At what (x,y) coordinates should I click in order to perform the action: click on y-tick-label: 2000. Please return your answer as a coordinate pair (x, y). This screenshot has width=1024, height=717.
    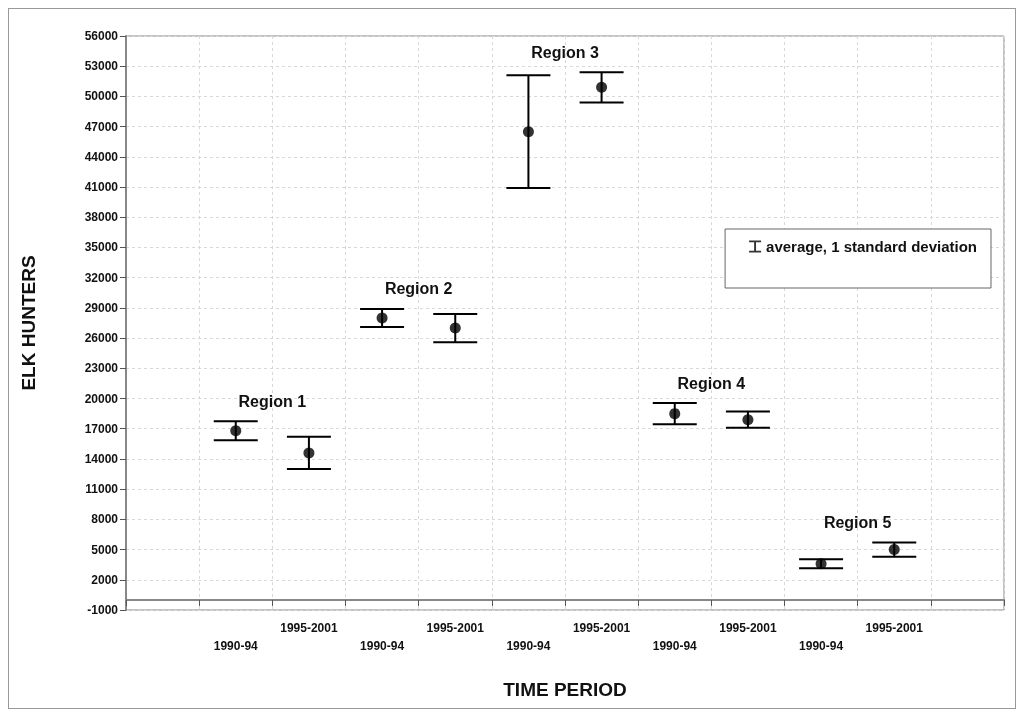
    Looking at the image, I should click on (105, 579).